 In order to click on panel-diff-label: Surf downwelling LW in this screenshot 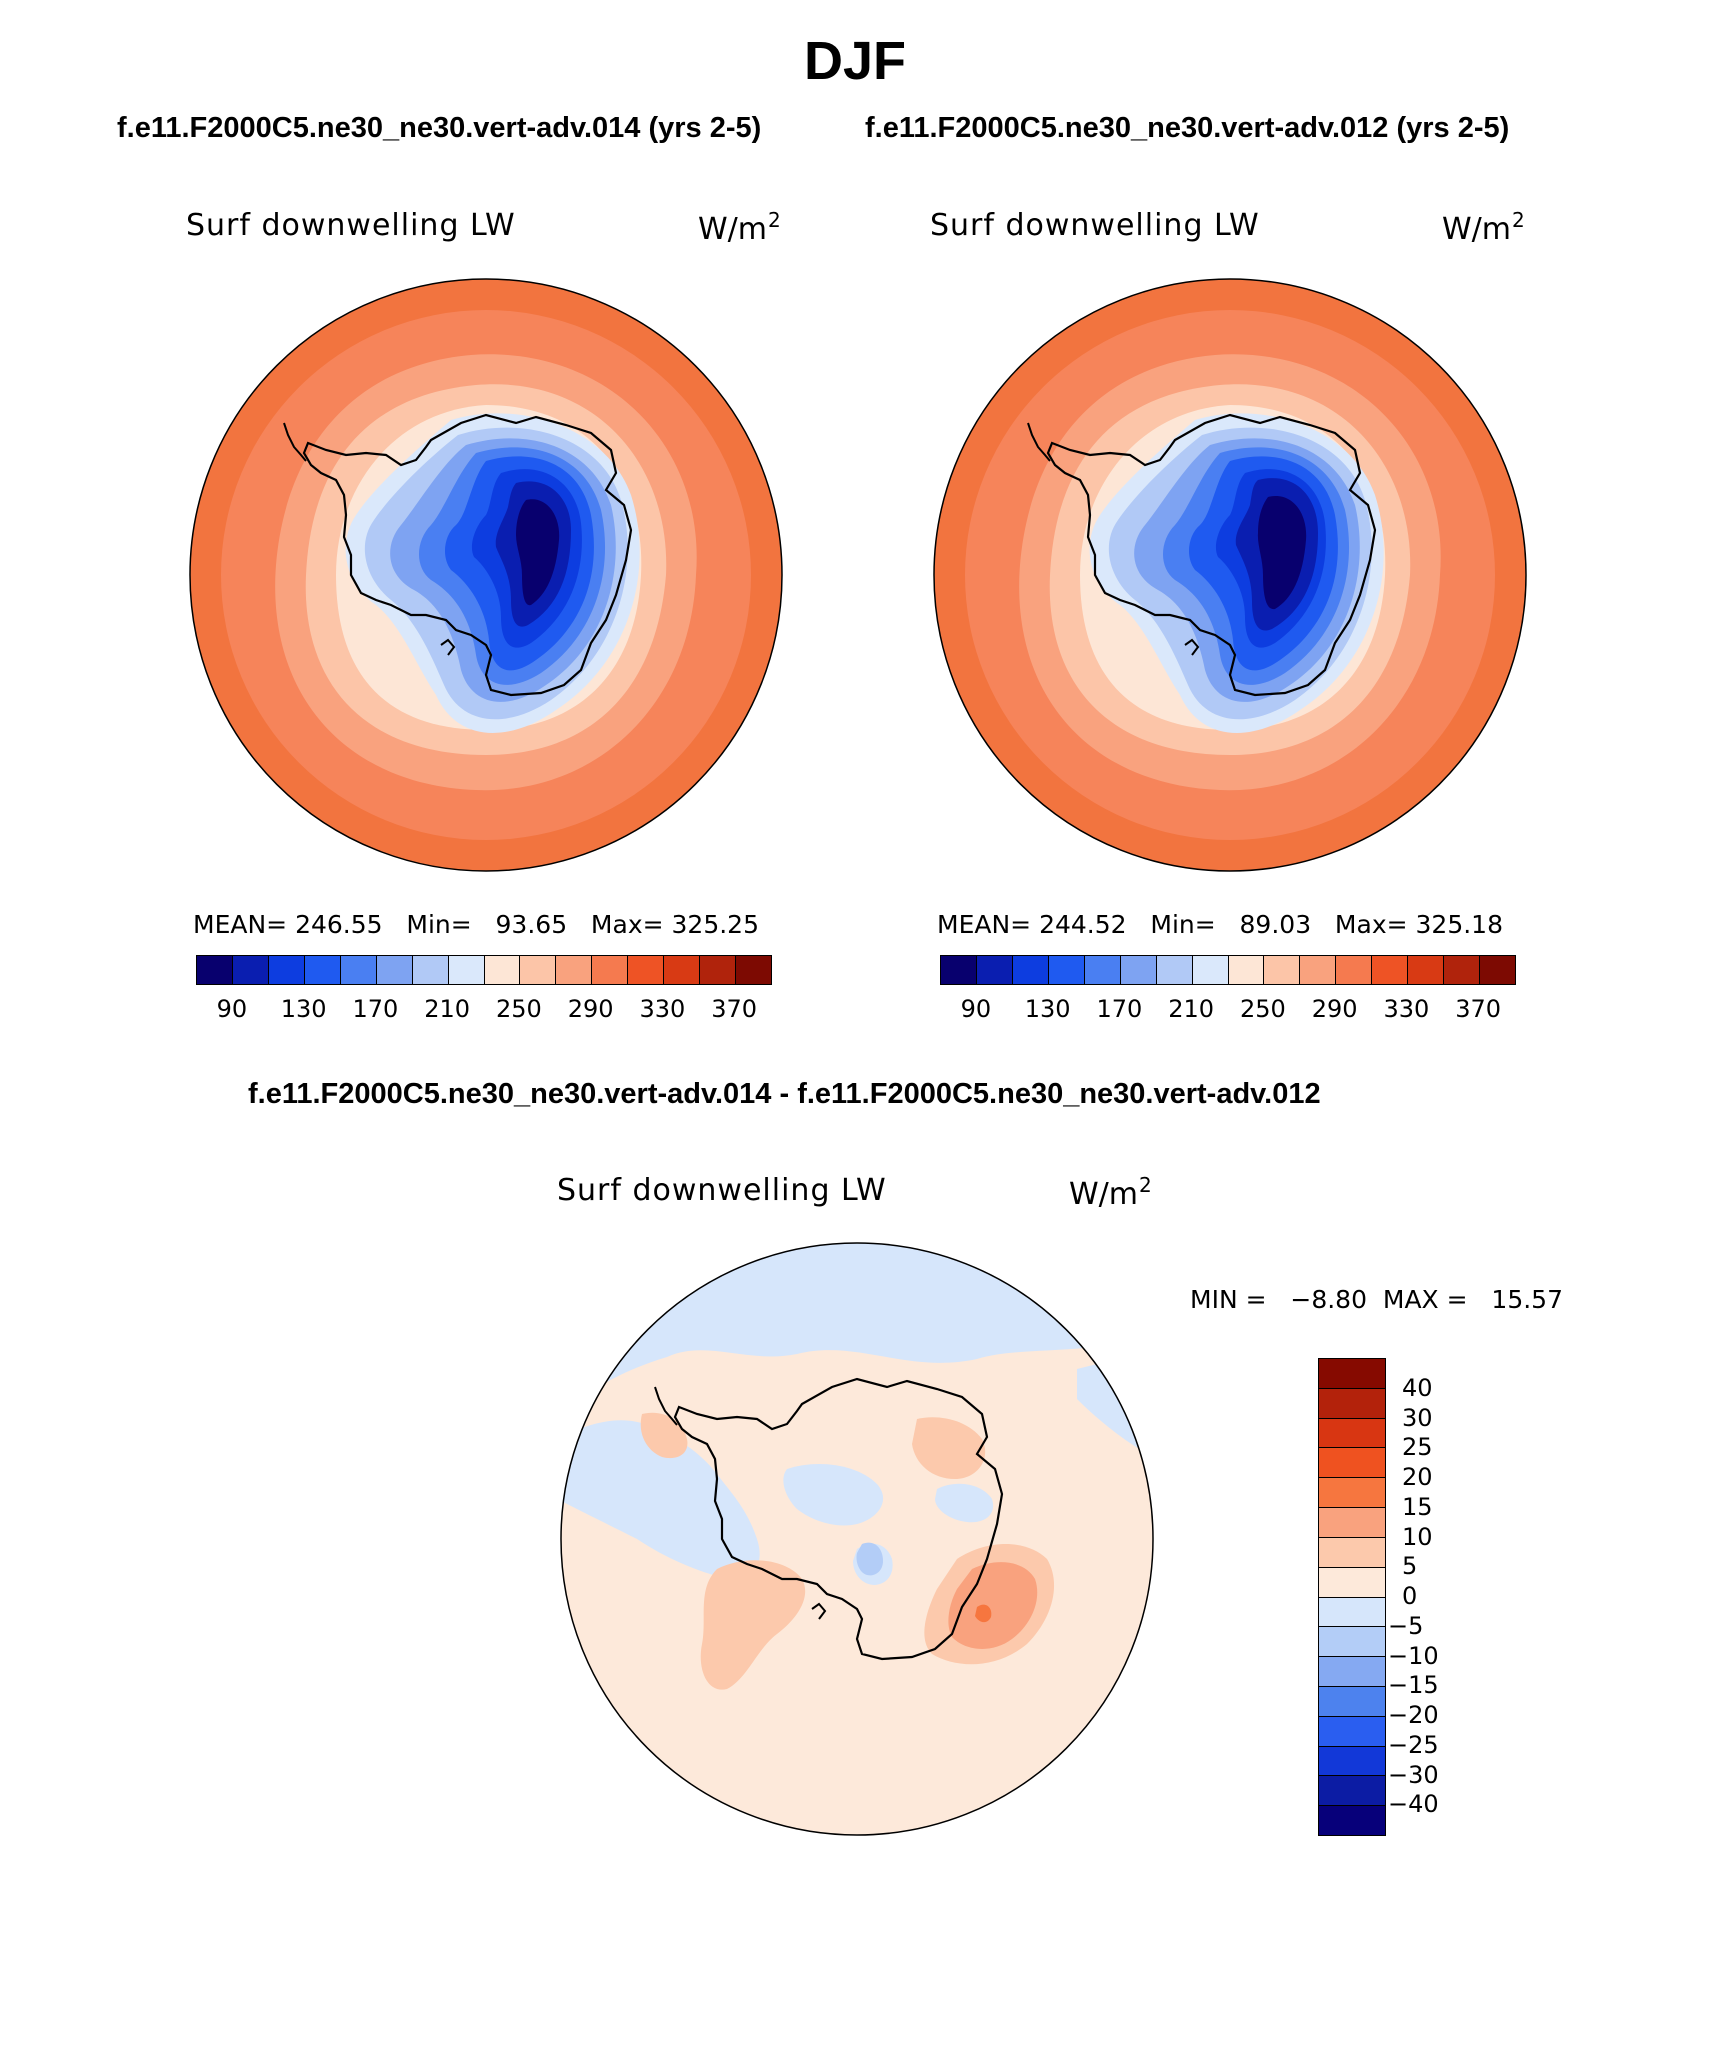, I will do `click(722, 1190)`.